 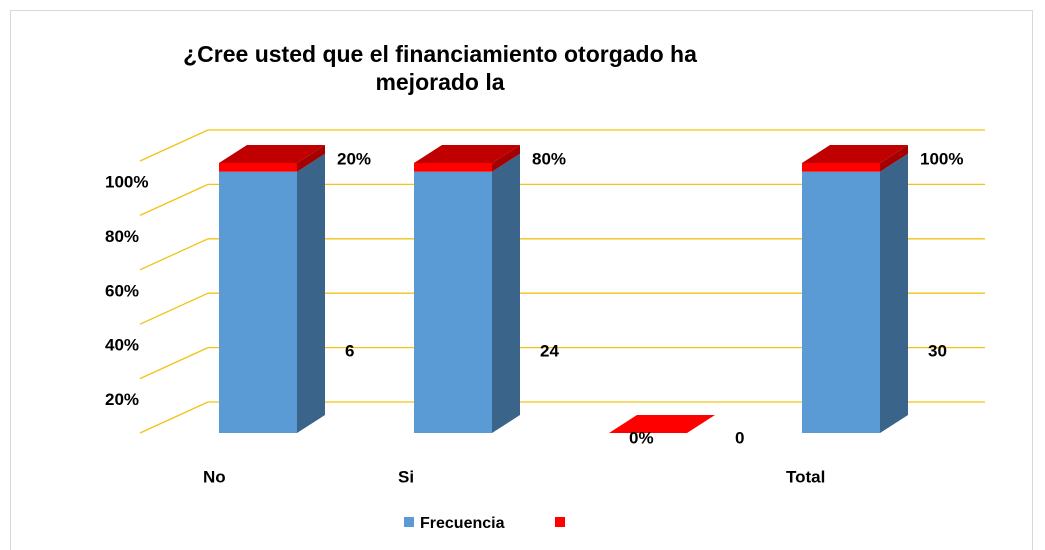 What do you see at coordinates (462, 523) in the screenshot?
I see `legend-label: Frecuencia` at bounding box center [462, 523].